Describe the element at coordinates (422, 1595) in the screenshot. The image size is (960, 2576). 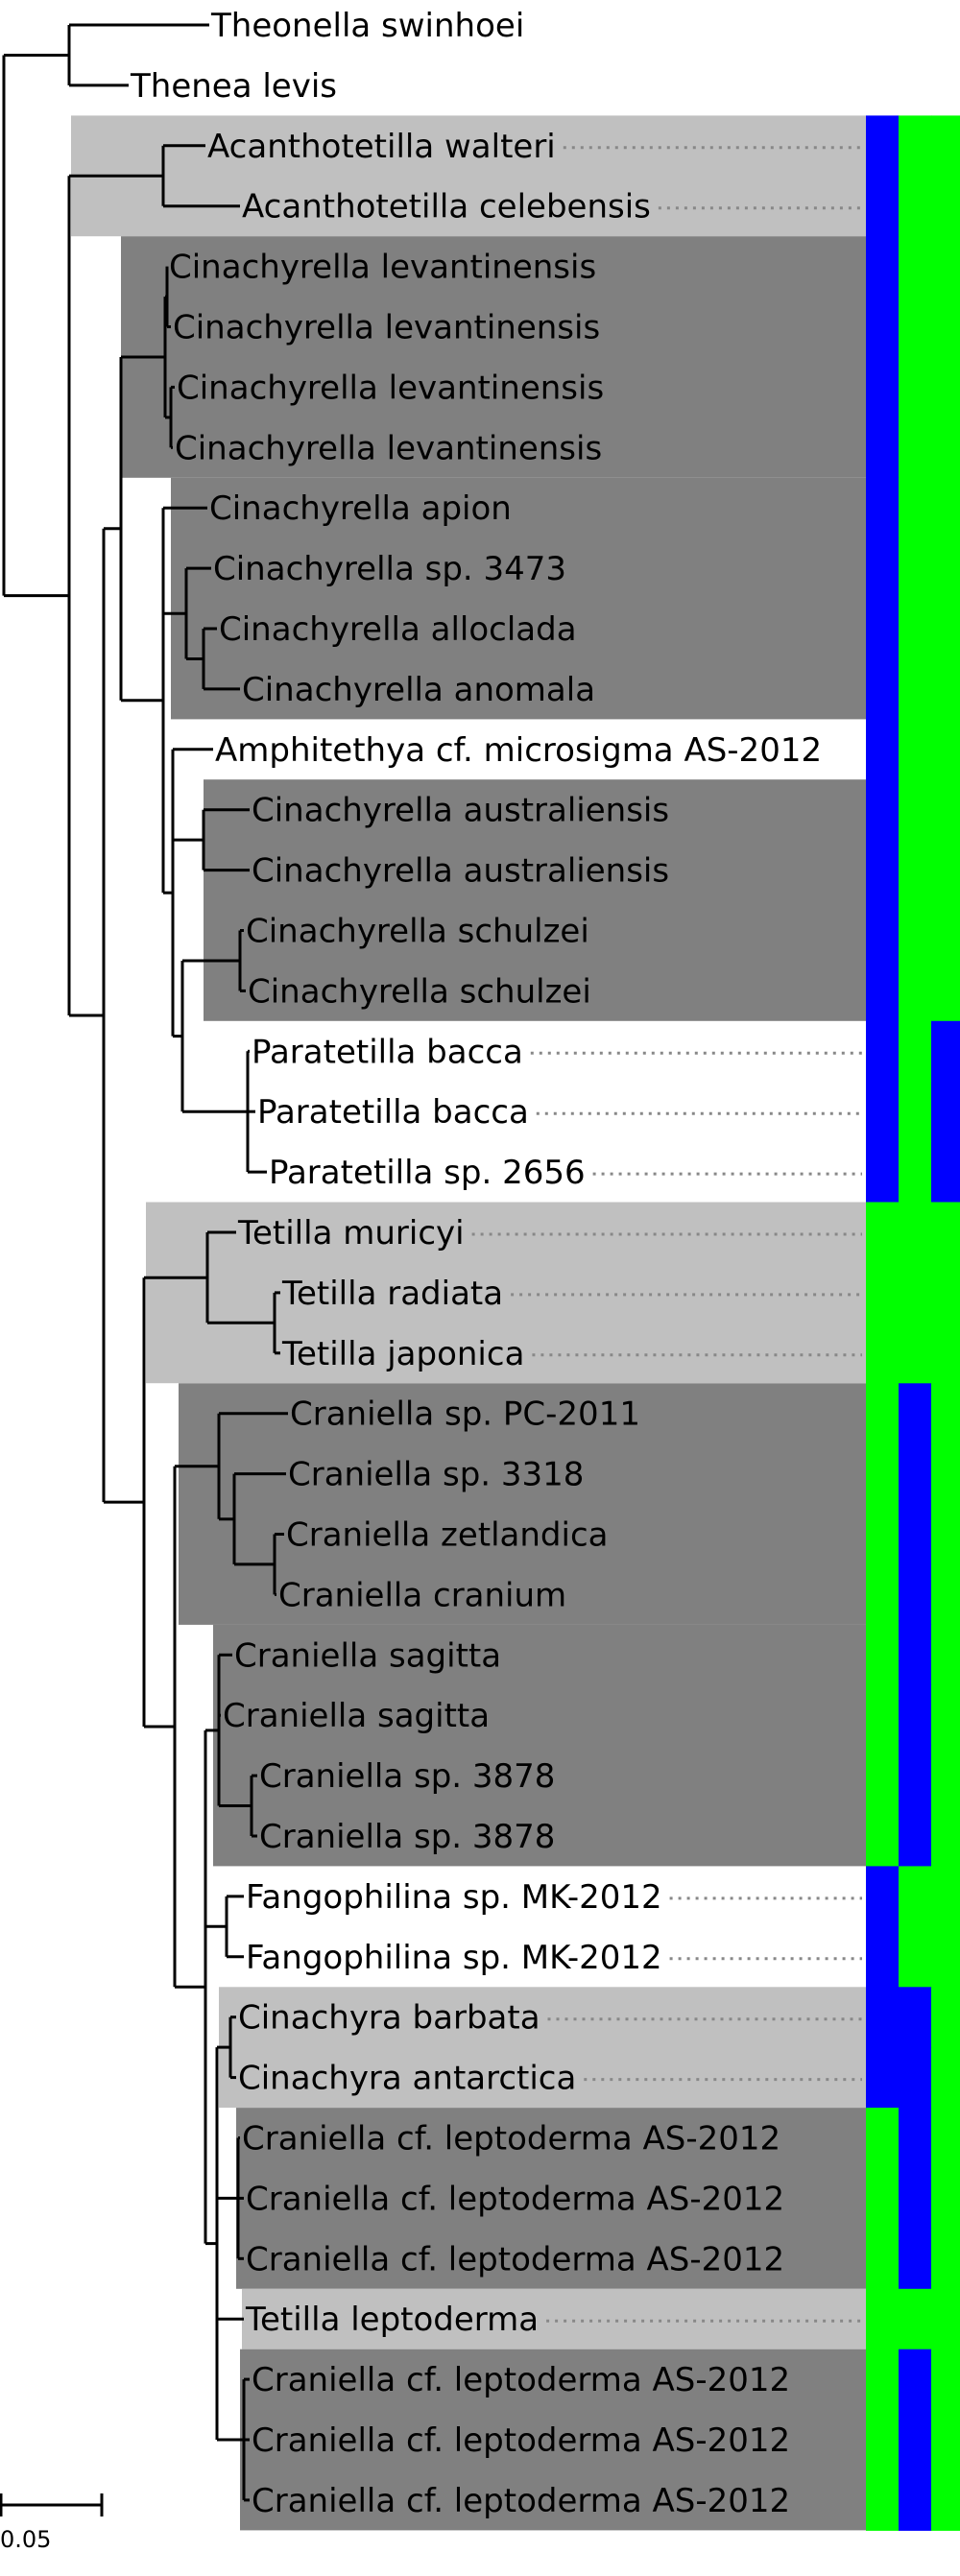
I see `leaf-label: Craniella cranium` at that location.